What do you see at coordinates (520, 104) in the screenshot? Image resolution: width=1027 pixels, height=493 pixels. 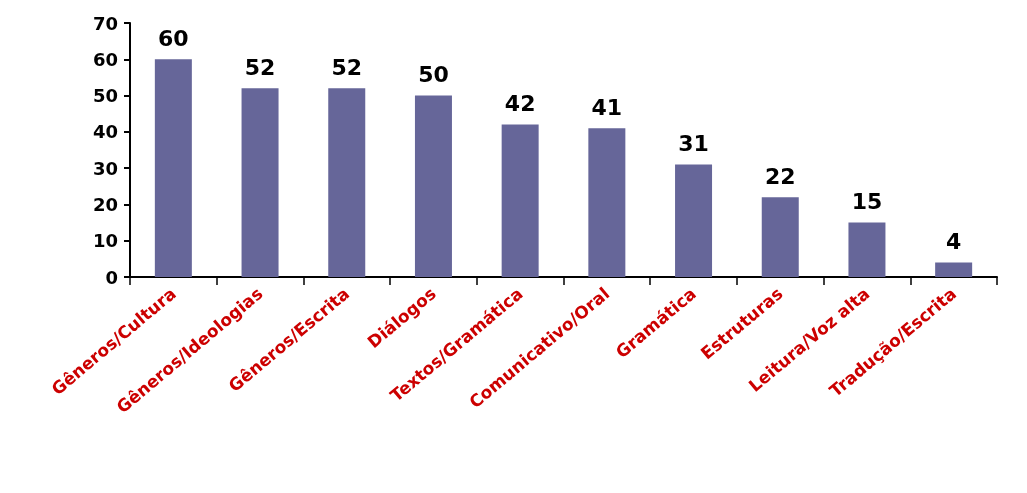 I see `data-label: 42` at bounding box center [520, 104].